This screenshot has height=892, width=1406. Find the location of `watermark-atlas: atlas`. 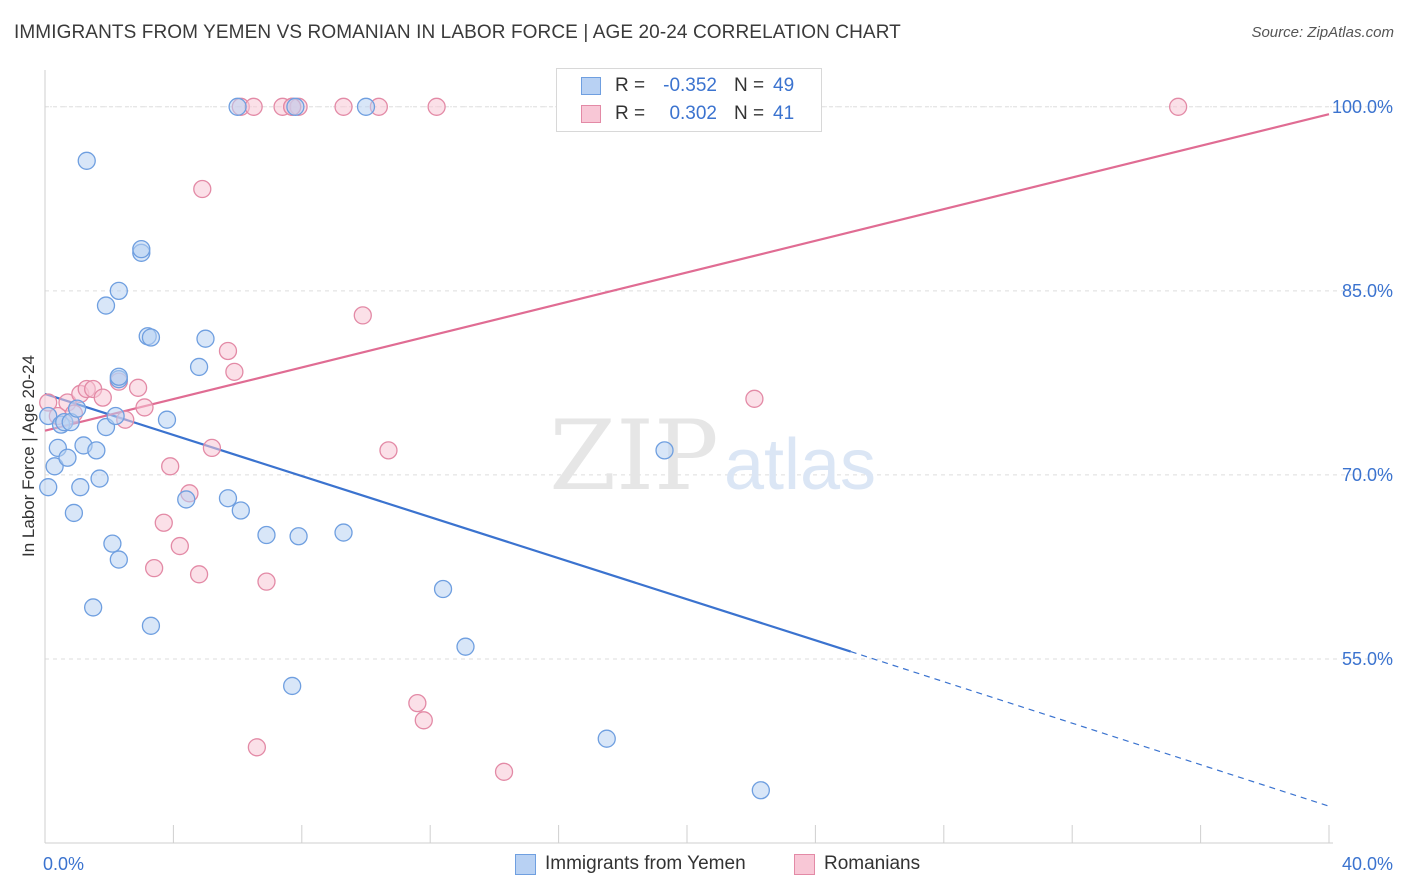

watermark-atlas: atlas is located at coordinates (800, 465).